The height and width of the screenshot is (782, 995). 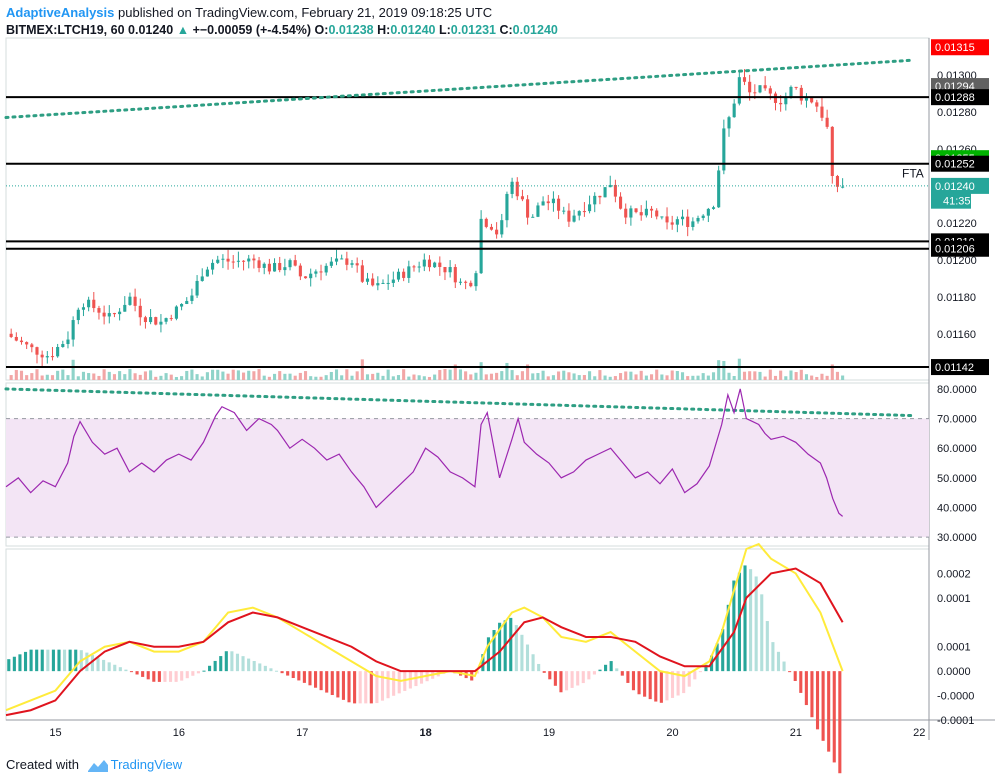 I want to click on price-axis-label-text: 0.01142, so click(x=954, y=368).